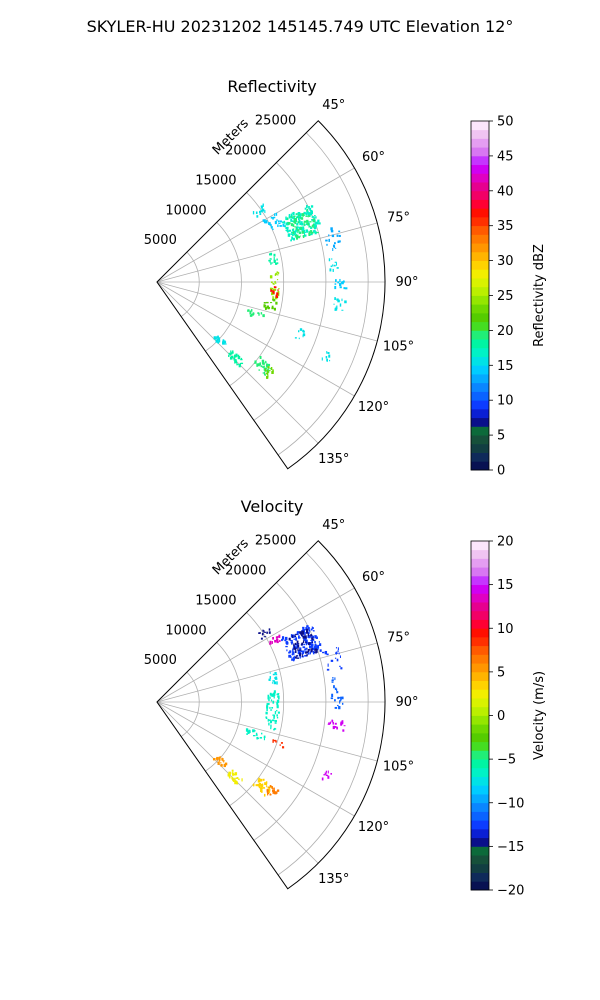 The width and height of the screenshot is (600, 1000). Describe the element at coordinates (505, 296) in the screenshot. I see `colorbar-tick-label: 25` at that location.